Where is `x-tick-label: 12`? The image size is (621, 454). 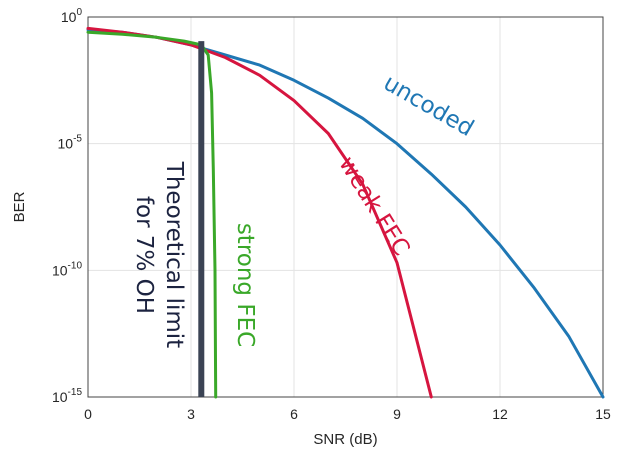
x-tick-label: 12 is located at coordinates (500, 414).